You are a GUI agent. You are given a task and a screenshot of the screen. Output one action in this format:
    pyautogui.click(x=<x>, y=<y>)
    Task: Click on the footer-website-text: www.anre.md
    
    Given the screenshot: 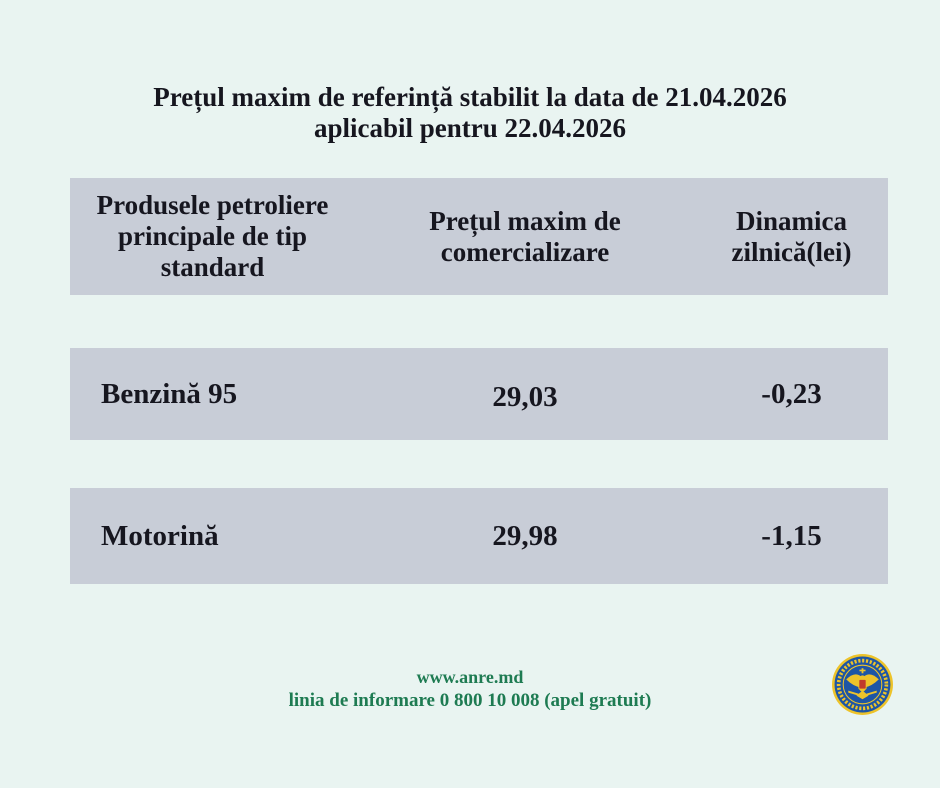 What is the action you would take?
    pyautogui.click(x=470, y=677)
    